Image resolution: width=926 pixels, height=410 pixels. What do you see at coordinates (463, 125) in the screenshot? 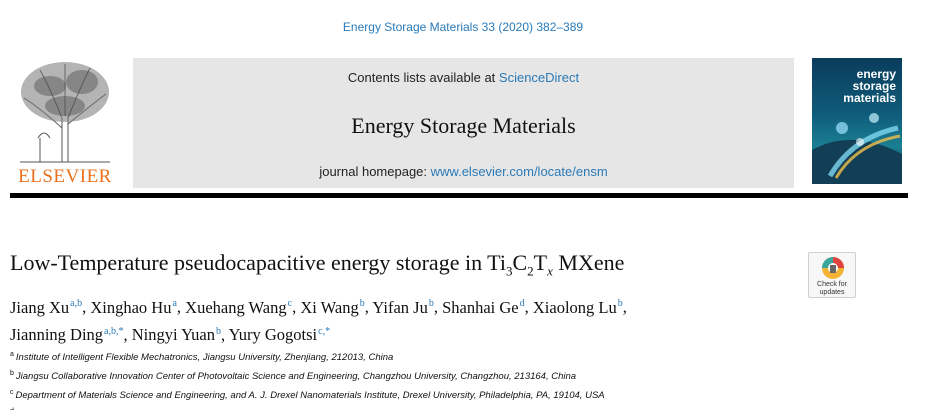
I see `journal-title: Energy Storage Materials` at bounding box center [463, 125].